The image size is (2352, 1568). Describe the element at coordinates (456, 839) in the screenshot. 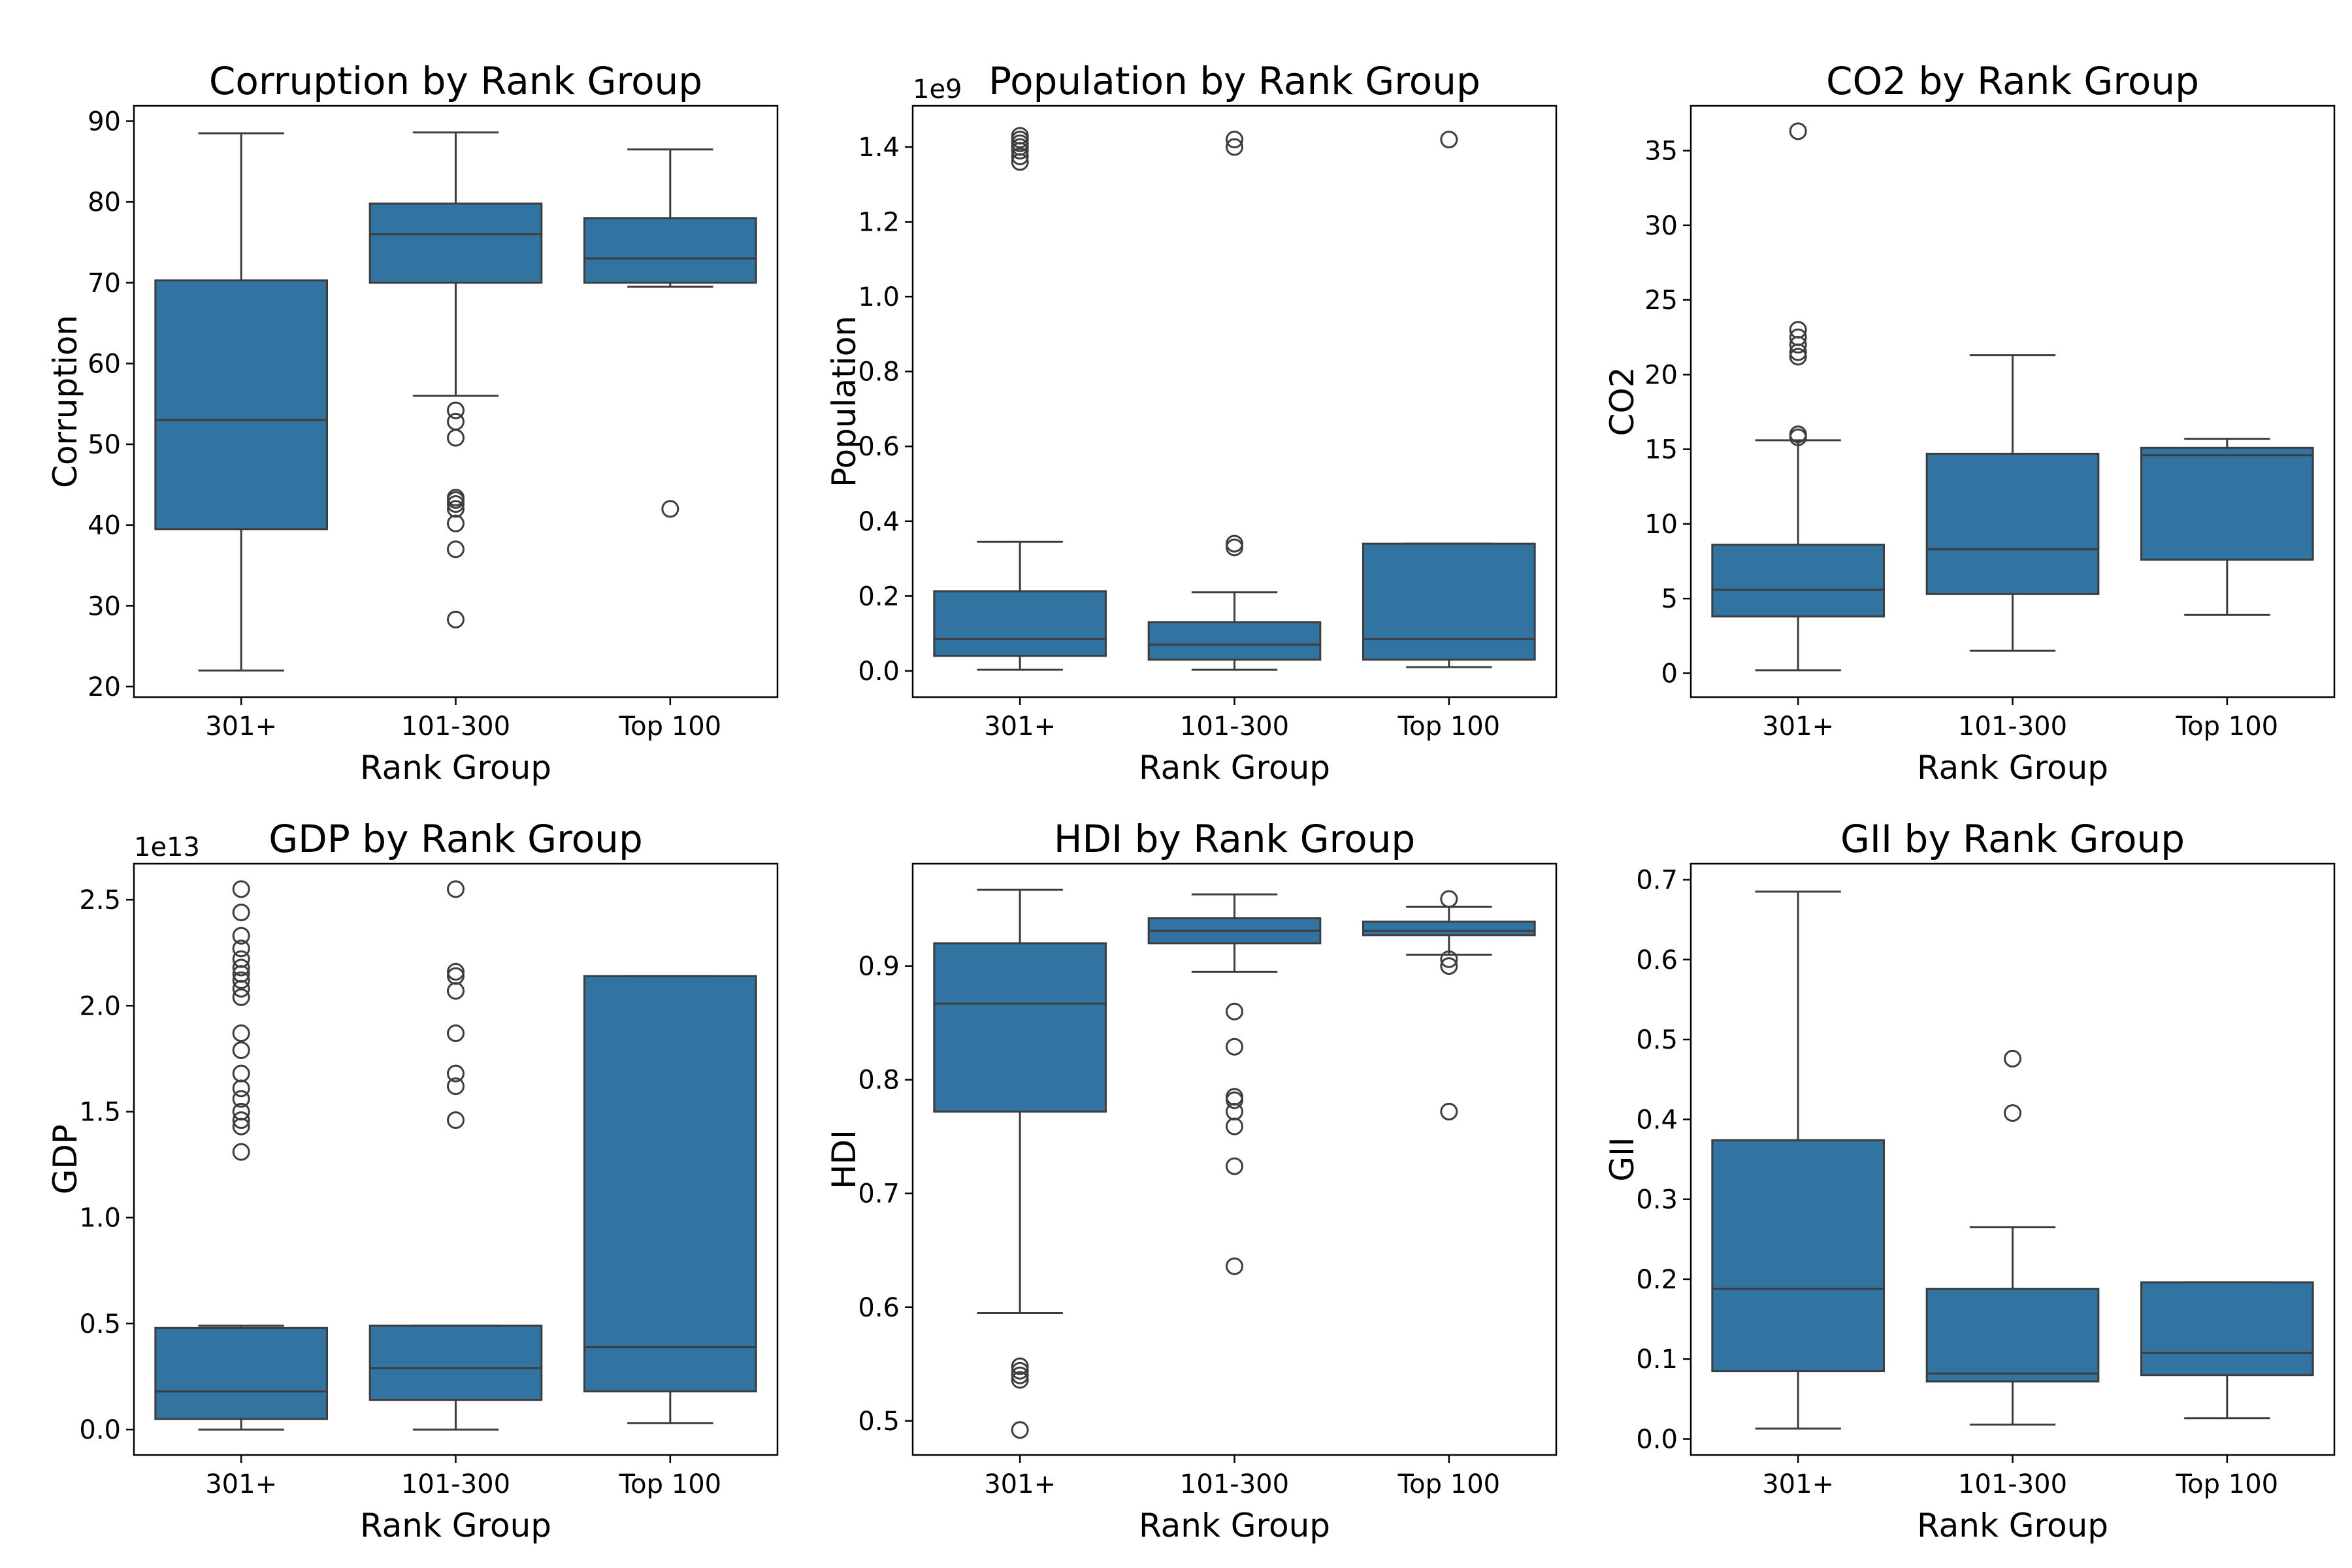

I see `chart-title: GDP by Rank Group` at that location.